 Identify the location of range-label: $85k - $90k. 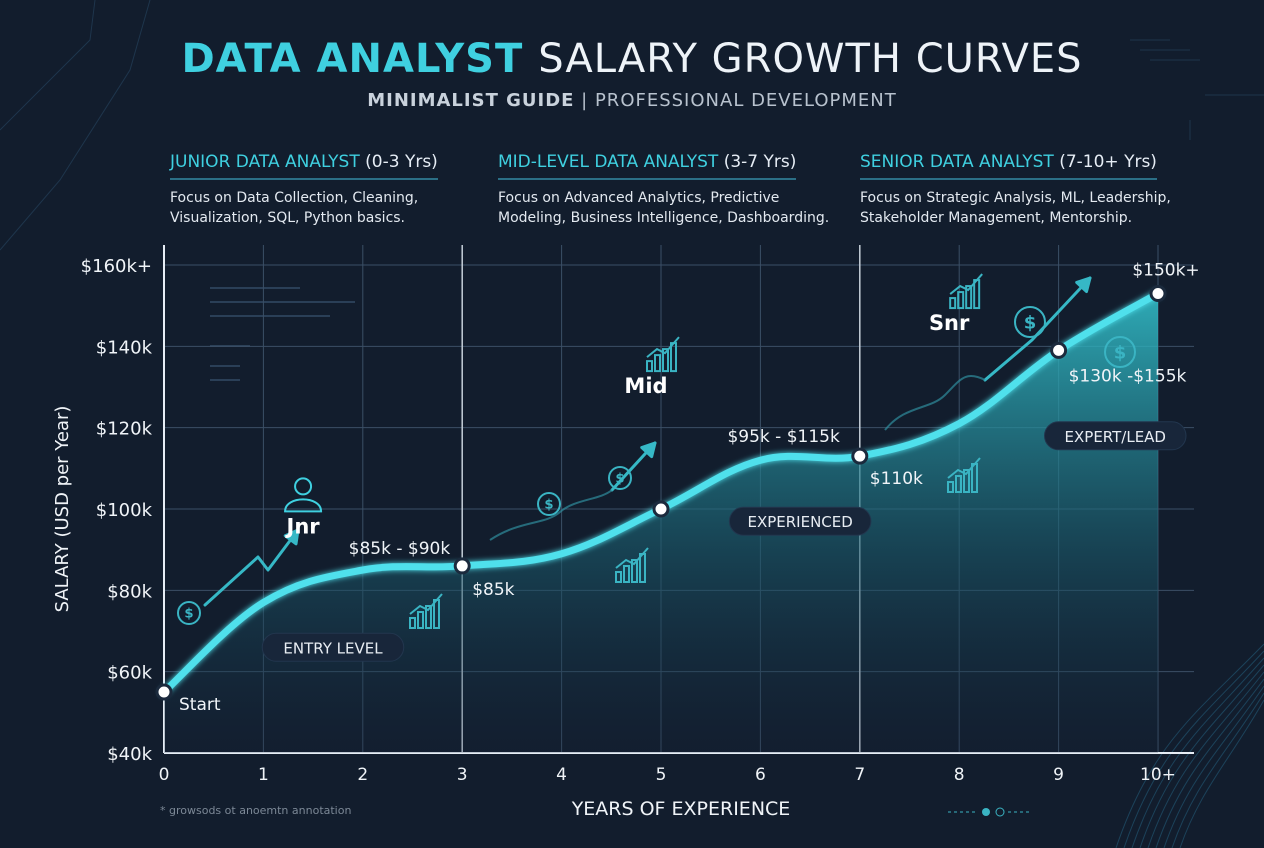
(400, 549).